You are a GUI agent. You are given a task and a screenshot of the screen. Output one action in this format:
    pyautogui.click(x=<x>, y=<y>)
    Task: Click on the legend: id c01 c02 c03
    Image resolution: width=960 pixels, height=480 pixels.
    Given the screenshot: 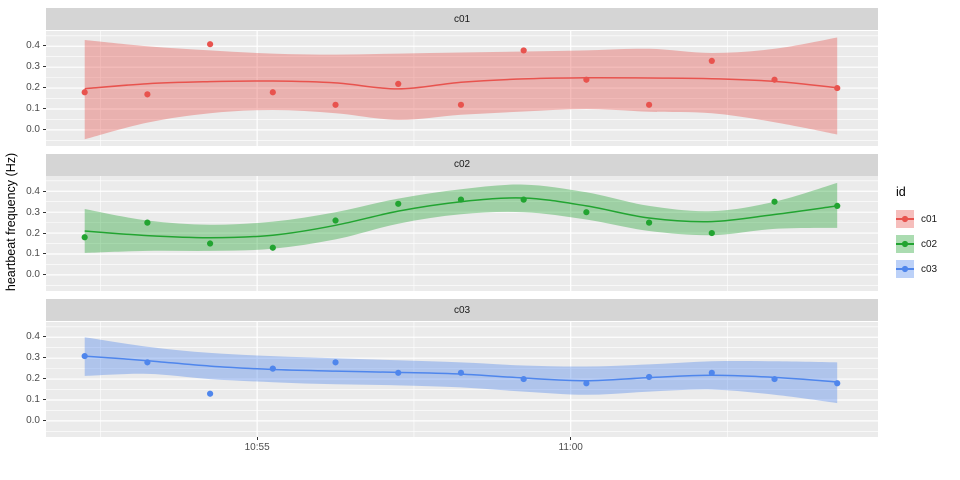 What is the action you would take?
    pyautogui.click(x=916, y=235)
    